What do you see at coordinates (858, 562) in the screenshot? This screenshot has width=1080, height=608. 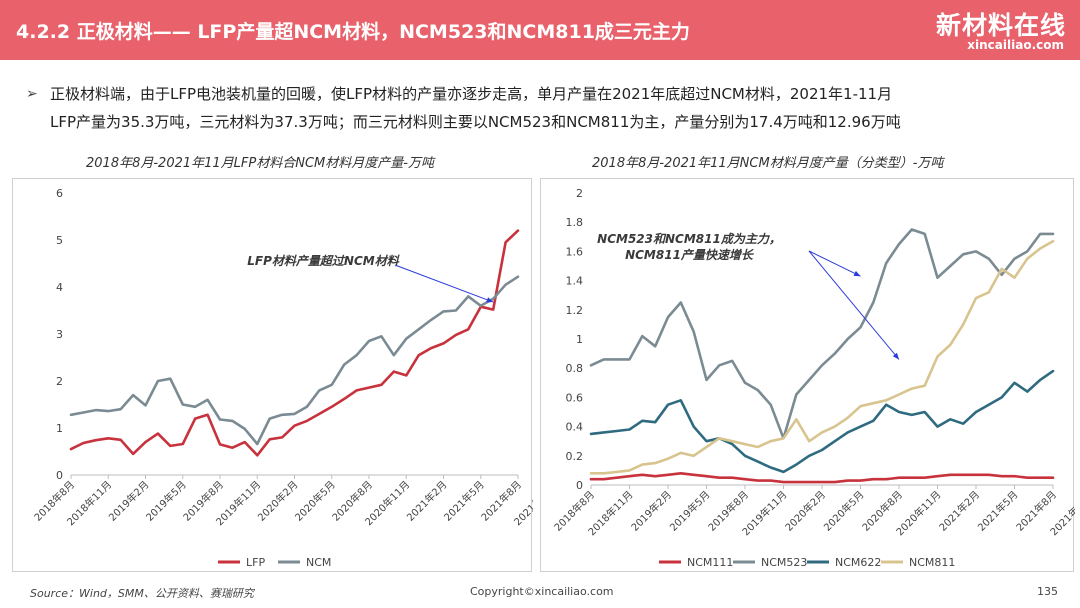 I see `legend-label: NCM622` at bounding box center [858, 562].